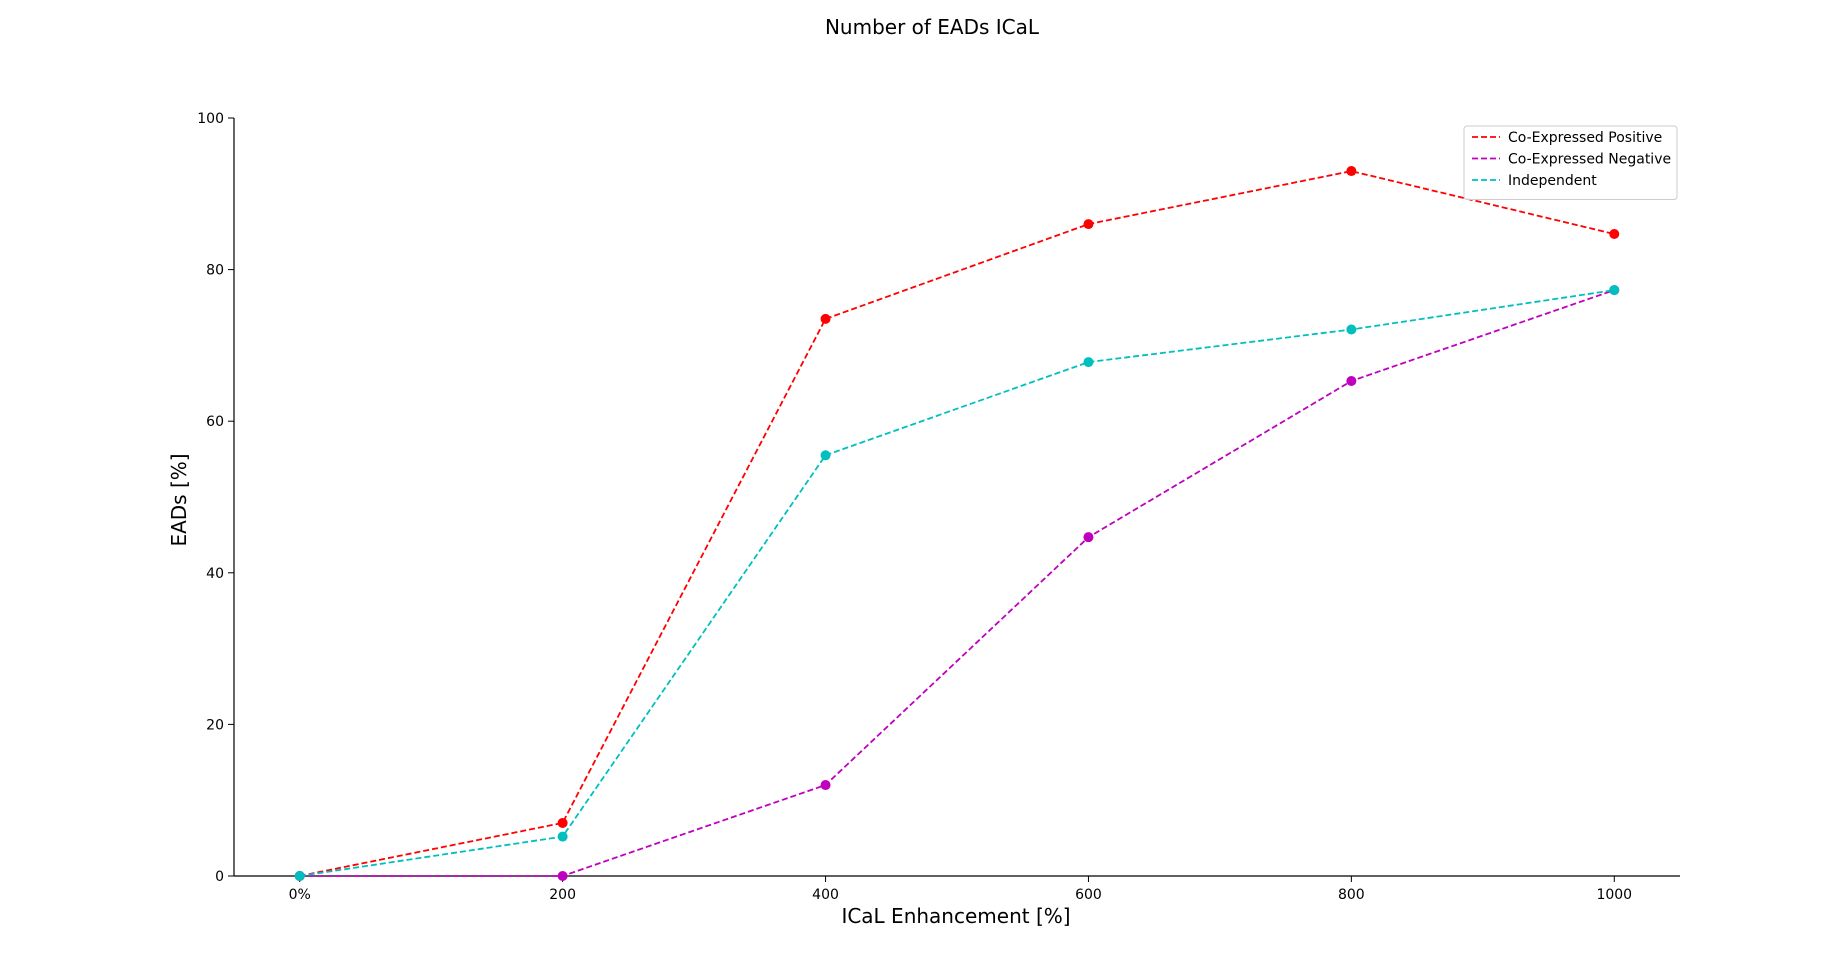 The image size is (1846, 974). I want to click on x-tick-label: 400, so click(825, 895).